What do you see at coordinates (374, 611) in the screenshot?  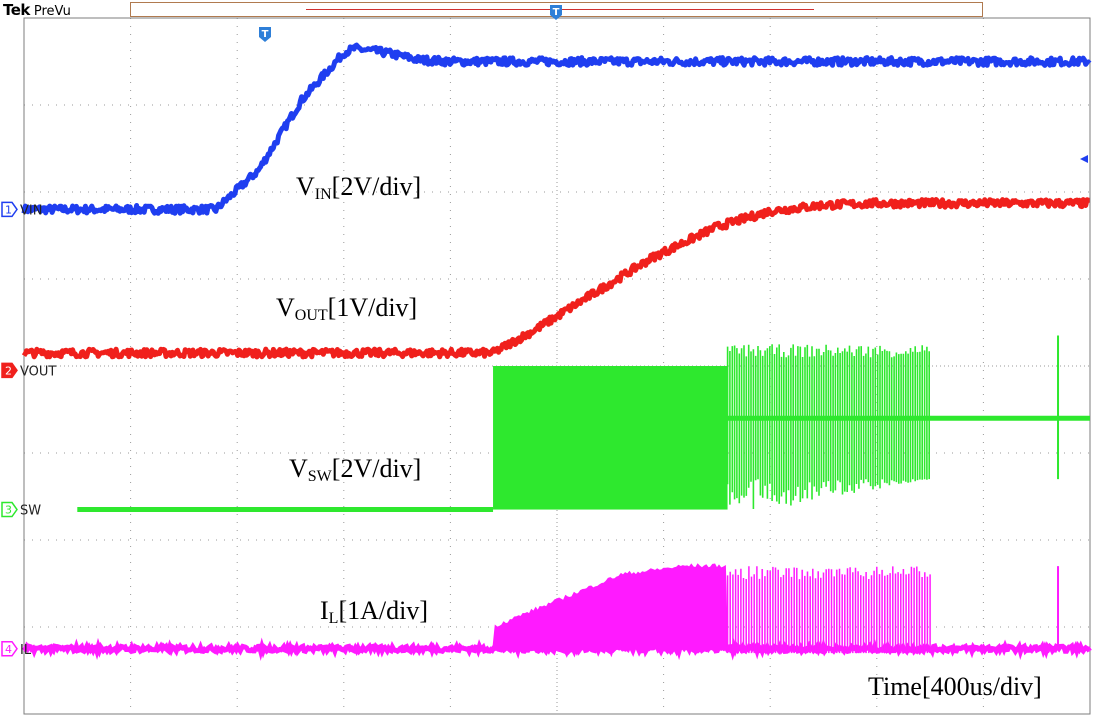 I see `il-annotation: IL[1A/div]` at bounding box center [374, 611].